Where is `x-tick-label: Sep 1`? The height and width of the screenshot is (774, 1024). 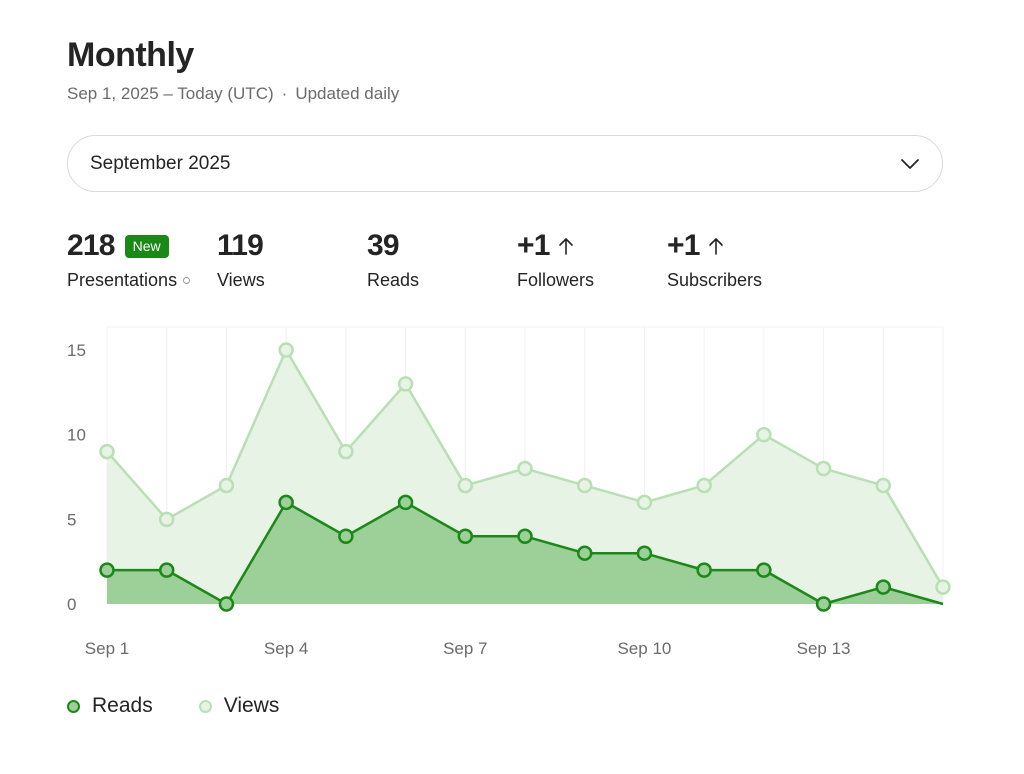 x-tick-label: Sep 1 is located at coordinates (107, 648).